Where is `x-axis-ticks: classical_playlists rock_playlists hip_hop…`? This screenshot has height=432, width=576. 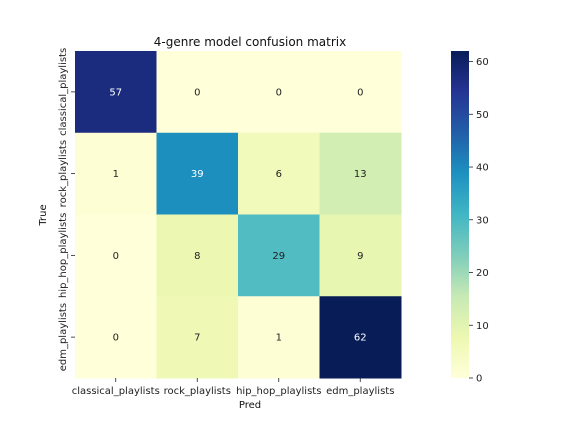
x-axis-ticks: classical_playlists rock_playlists hip_hop… is located at coordinates (233, 387).